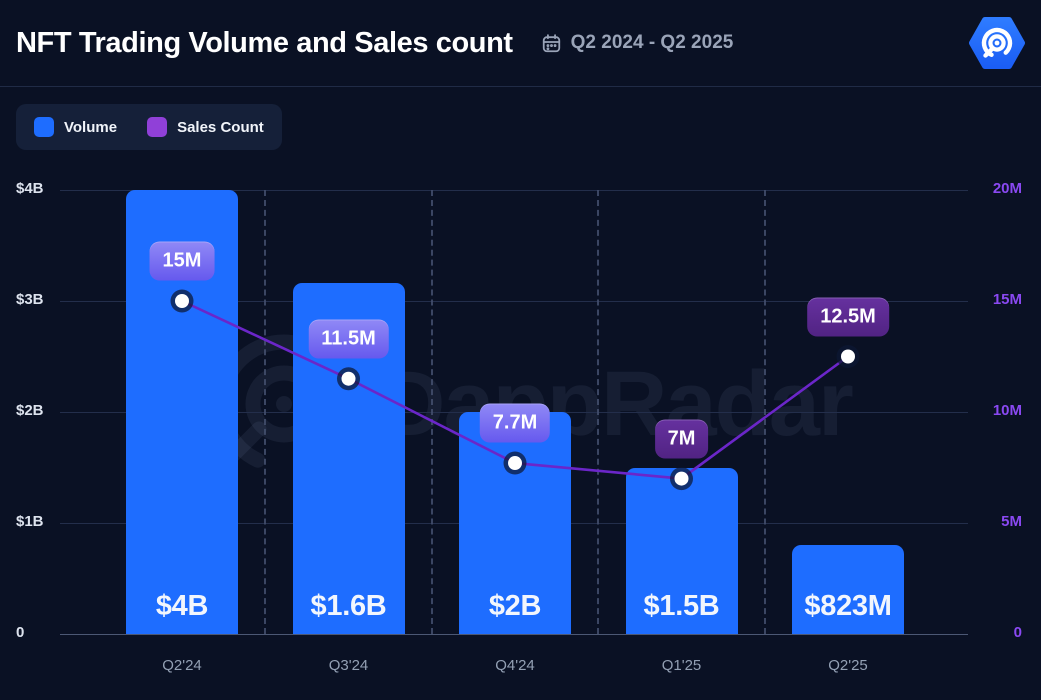 This screenshot has width=1041, height=700. I want to click on legend-item-volume: Volume, so click(75, 127).